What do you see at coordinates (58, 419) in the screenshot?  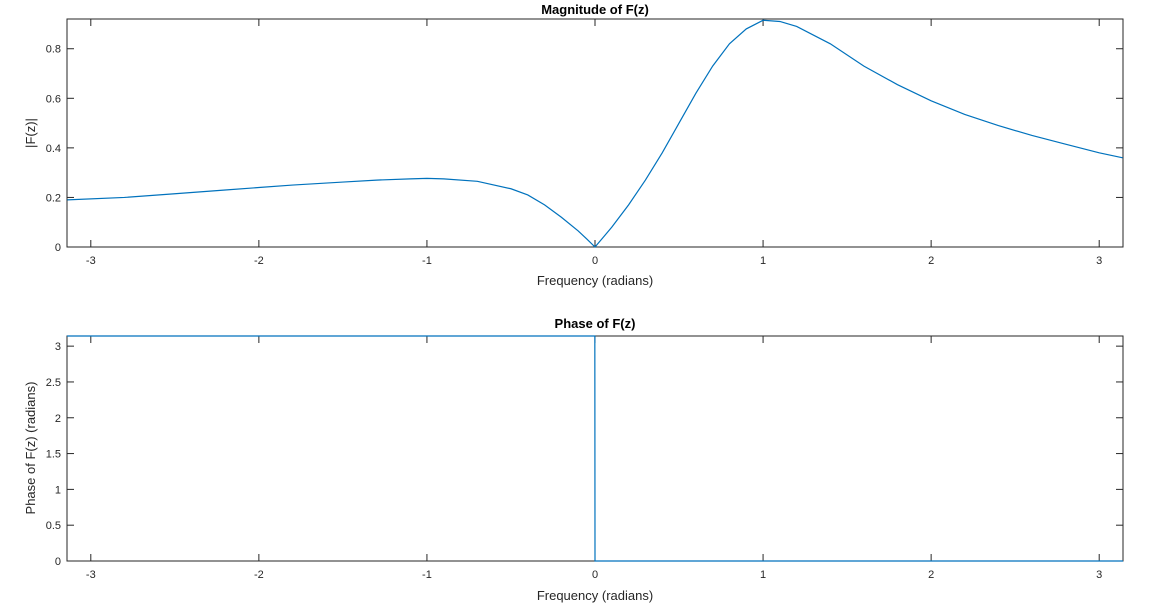 I see `ytick-label: 2` at bounding box center [58, 419].